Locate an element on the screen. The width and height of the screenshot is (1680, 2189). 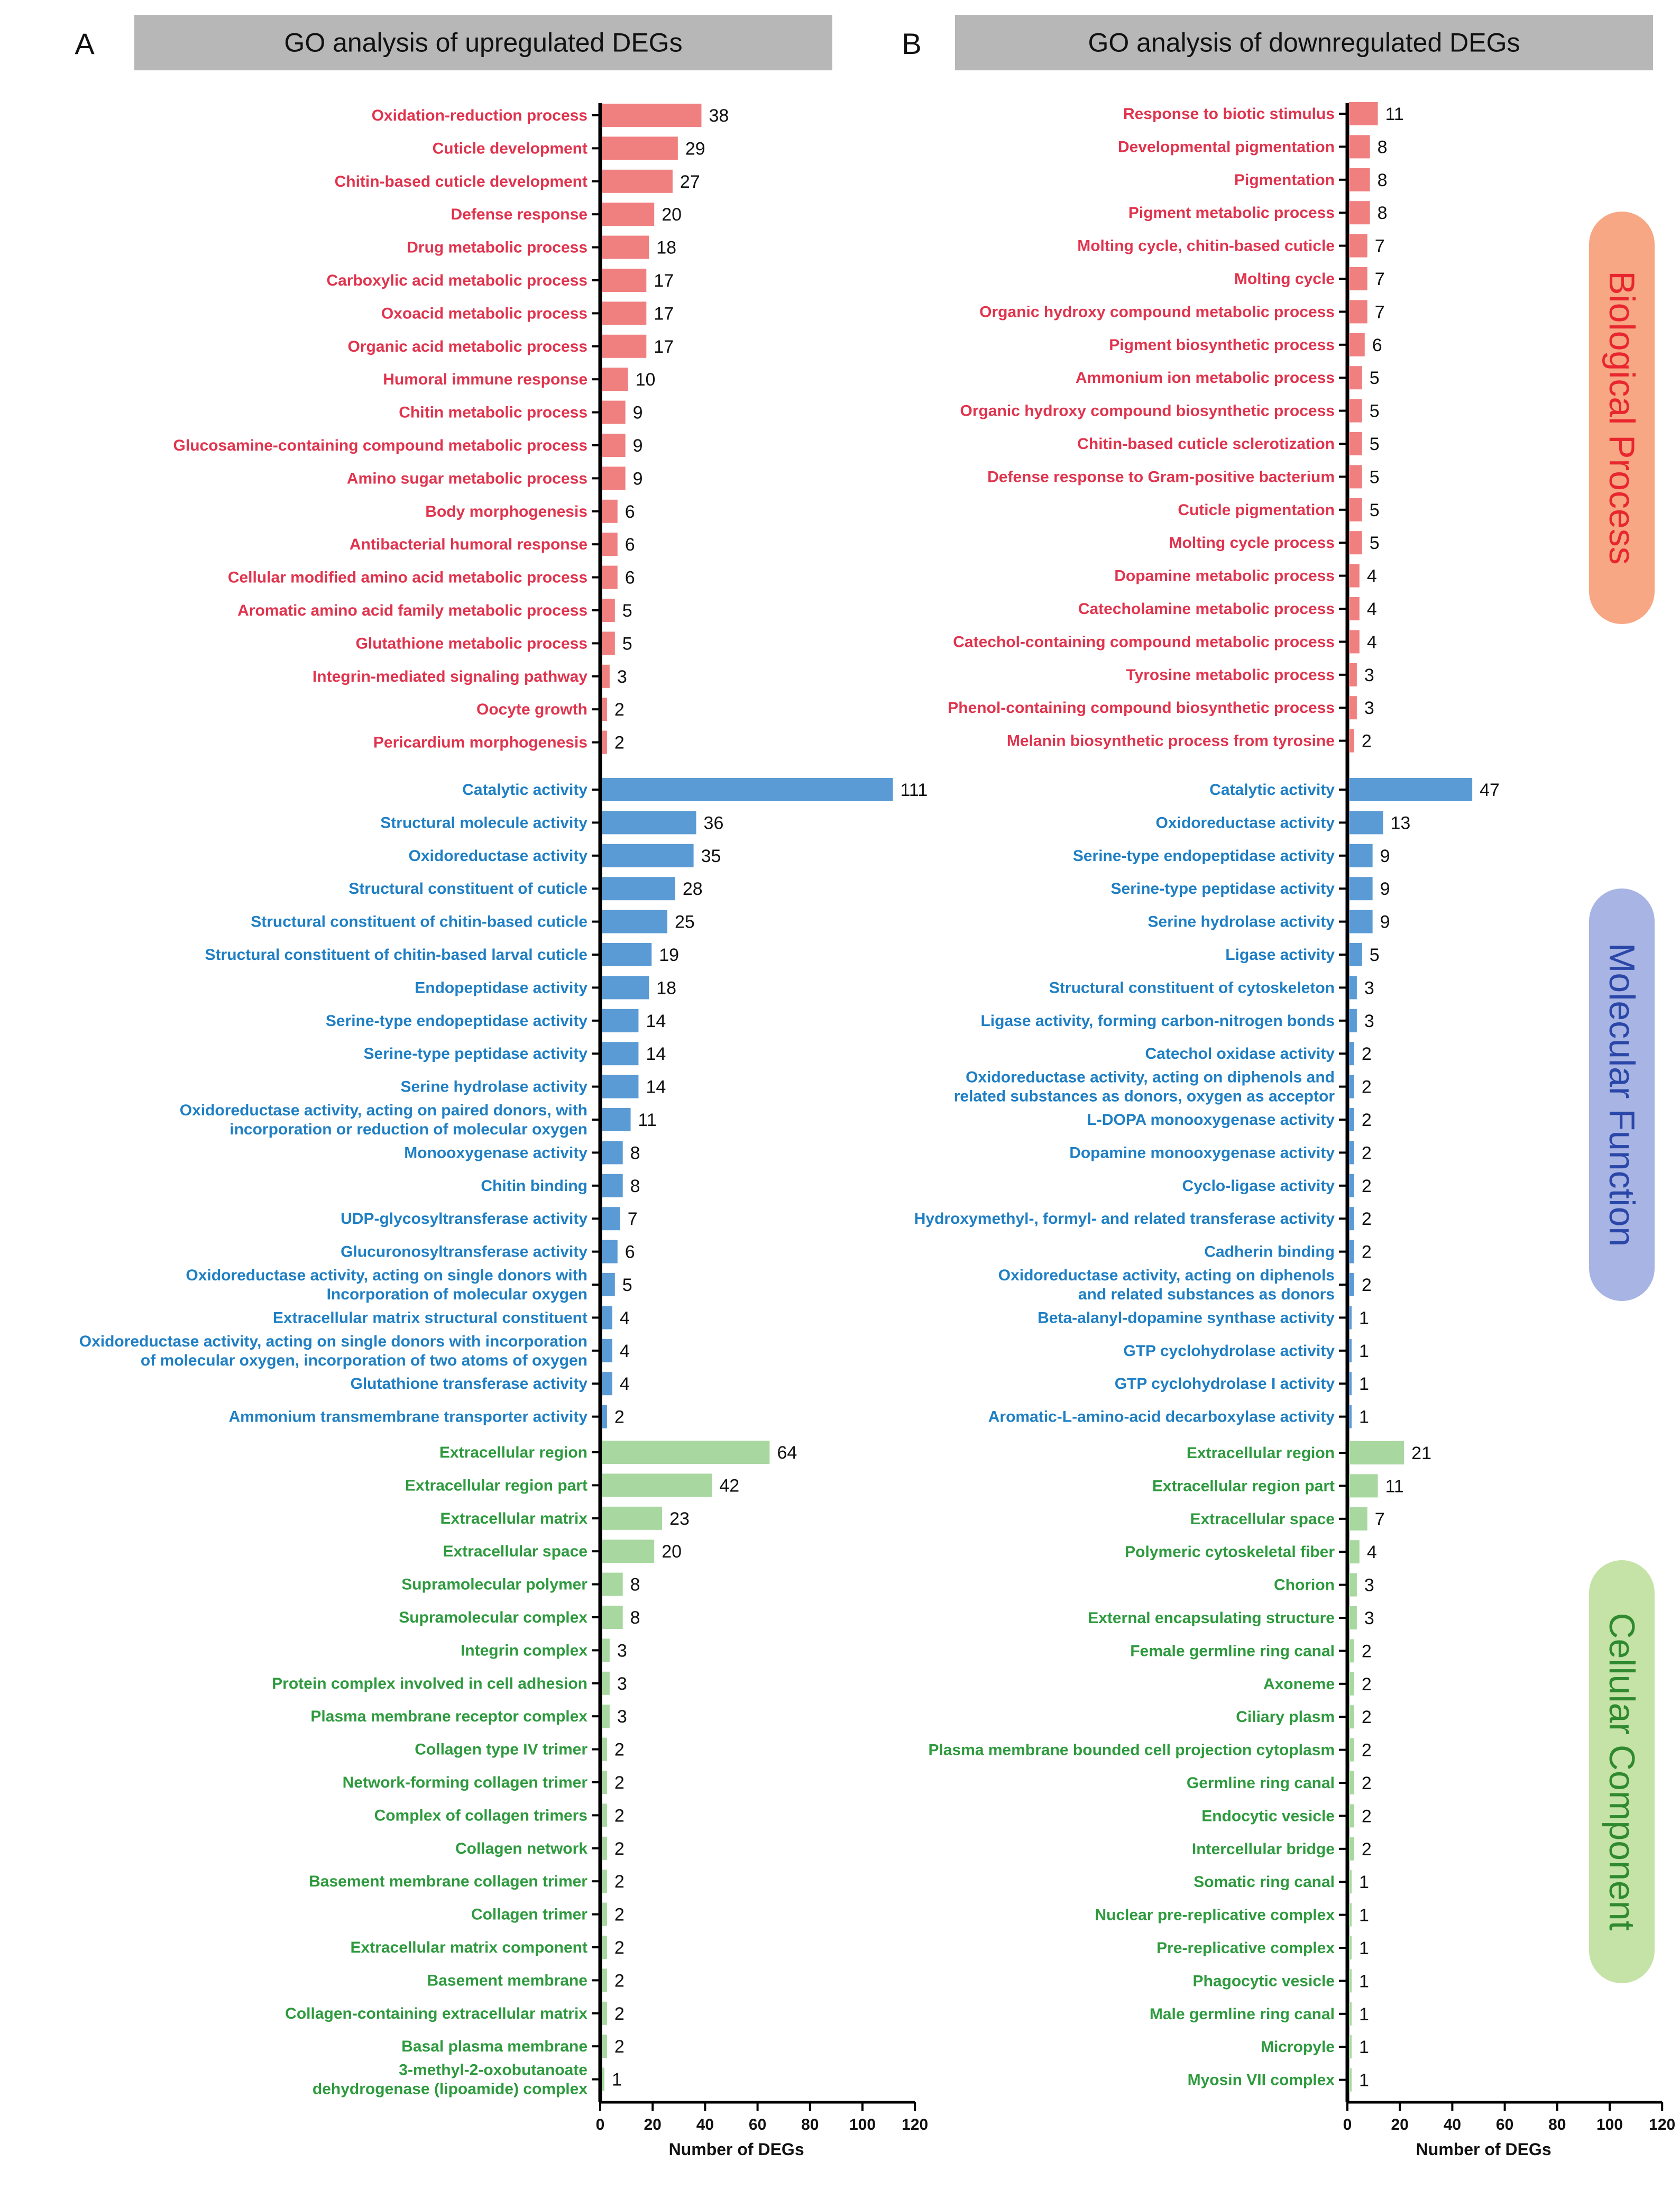
panel-a-cellular-component-9-bar is located at coordinates (606, 1716).